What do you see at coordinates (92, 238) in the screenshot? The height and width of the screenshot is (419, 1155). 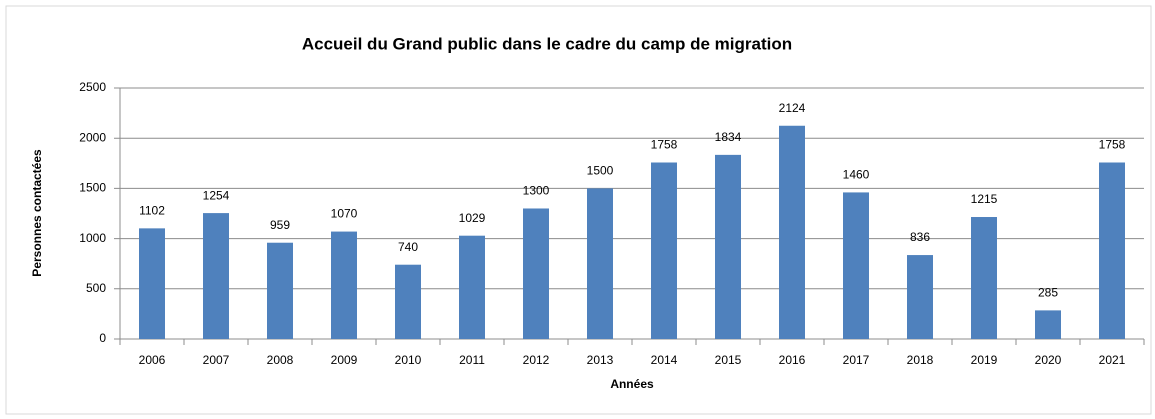 I see `y-tick-label: 1000` at bounding box center [92, 238].